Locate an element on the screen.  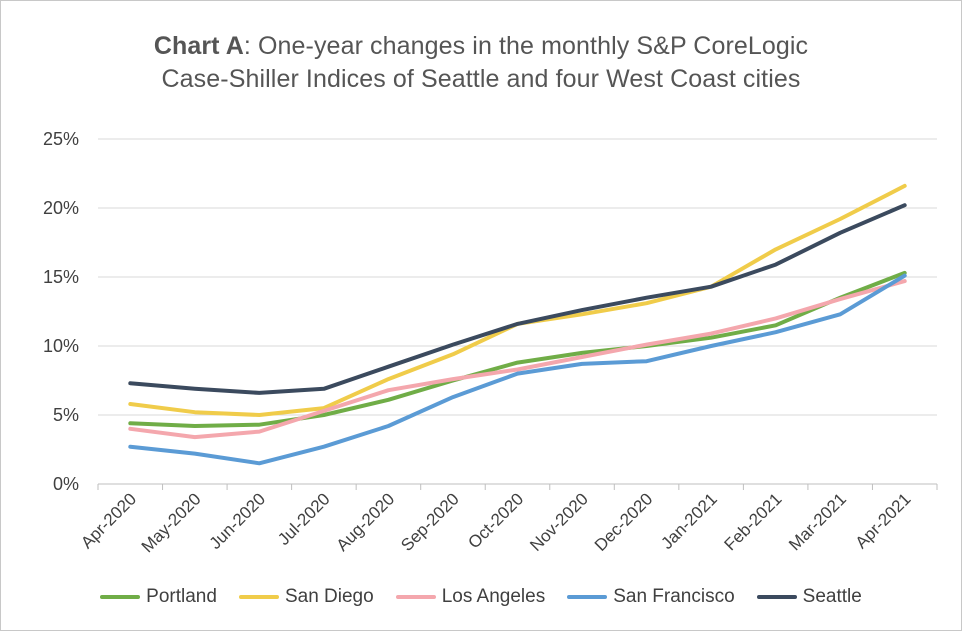
legend-item: San Francisco is located at coordinates (651, 597).